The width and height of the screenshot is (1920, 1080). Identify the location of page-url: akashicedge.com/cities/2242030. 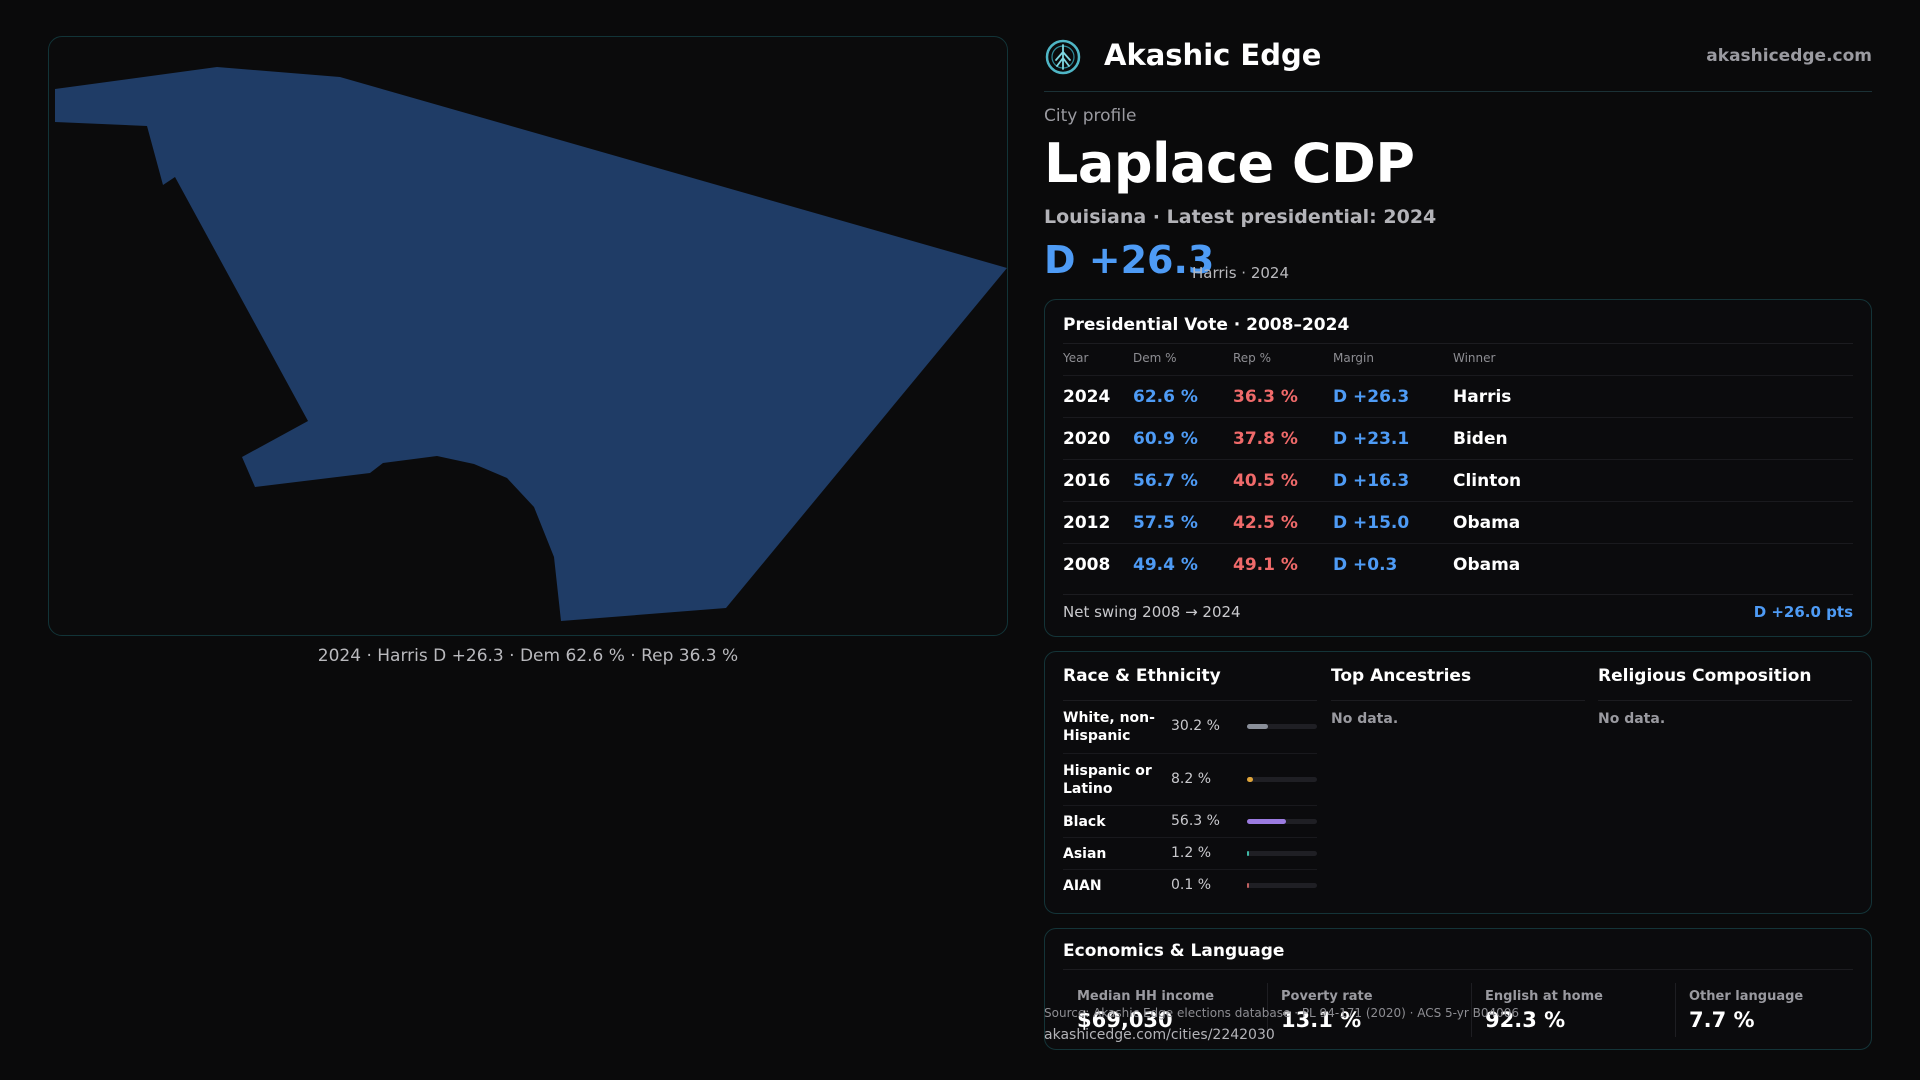
(1159, 1035).